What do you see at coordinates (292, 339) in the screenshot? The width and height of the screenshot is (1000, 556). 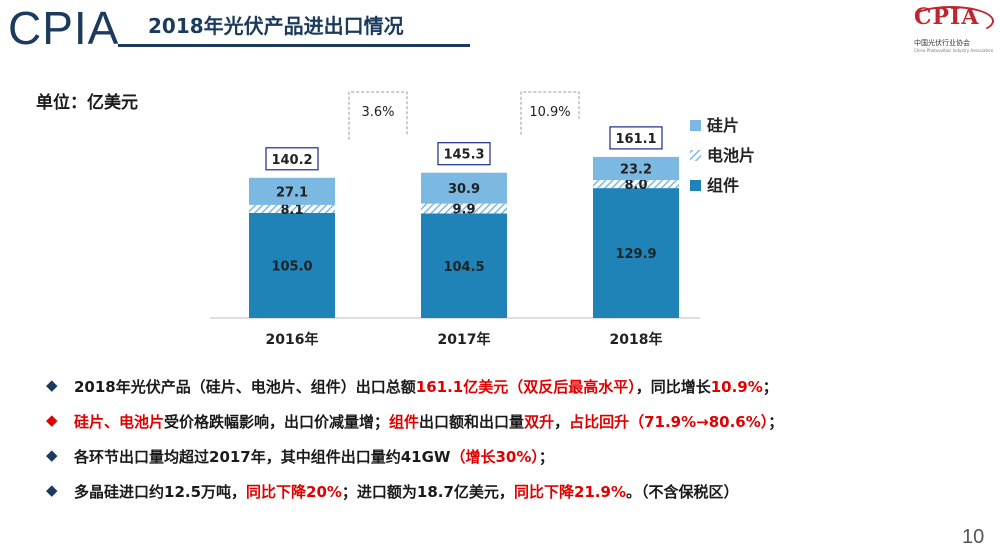 I see `x-tick-label: 2016年` at bounding box center [292, 339].